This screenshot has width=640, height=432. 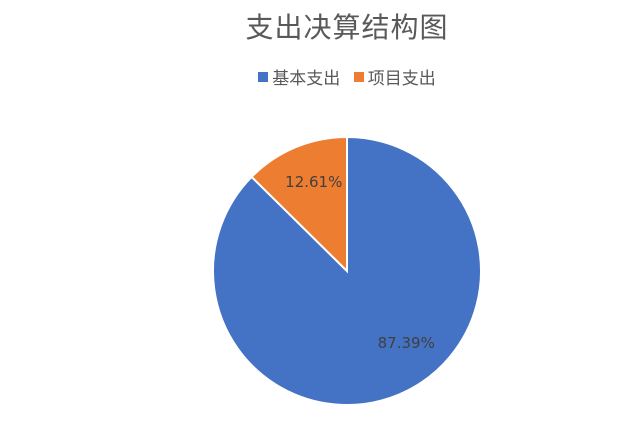 I want to click on data-label-1: 12.61%, so click(x=313, y=182).